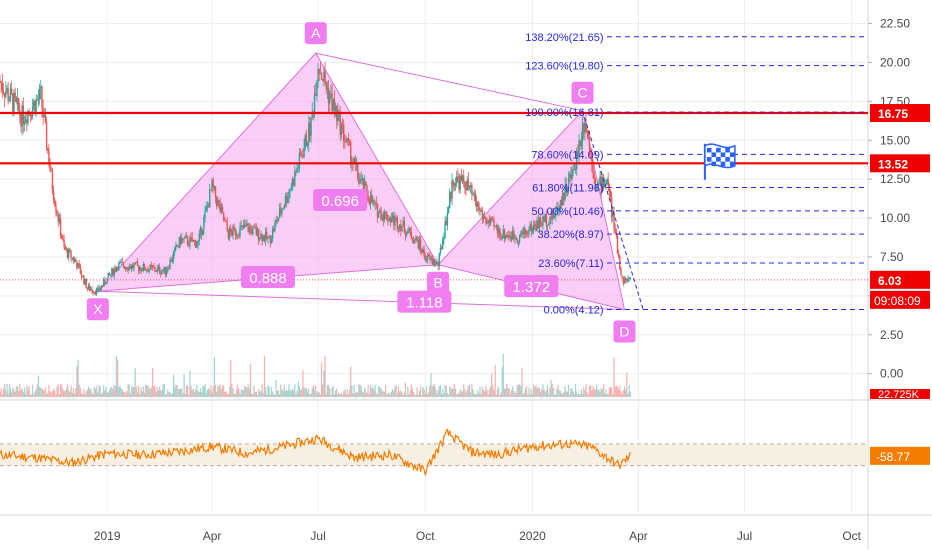 Image resolution: width=932 pixels, height=555 pixels. What do you see at coordinates (893, 114) in the screenshot?
I see `price-badge-label: 16.75` at bounding box center [893, 114].